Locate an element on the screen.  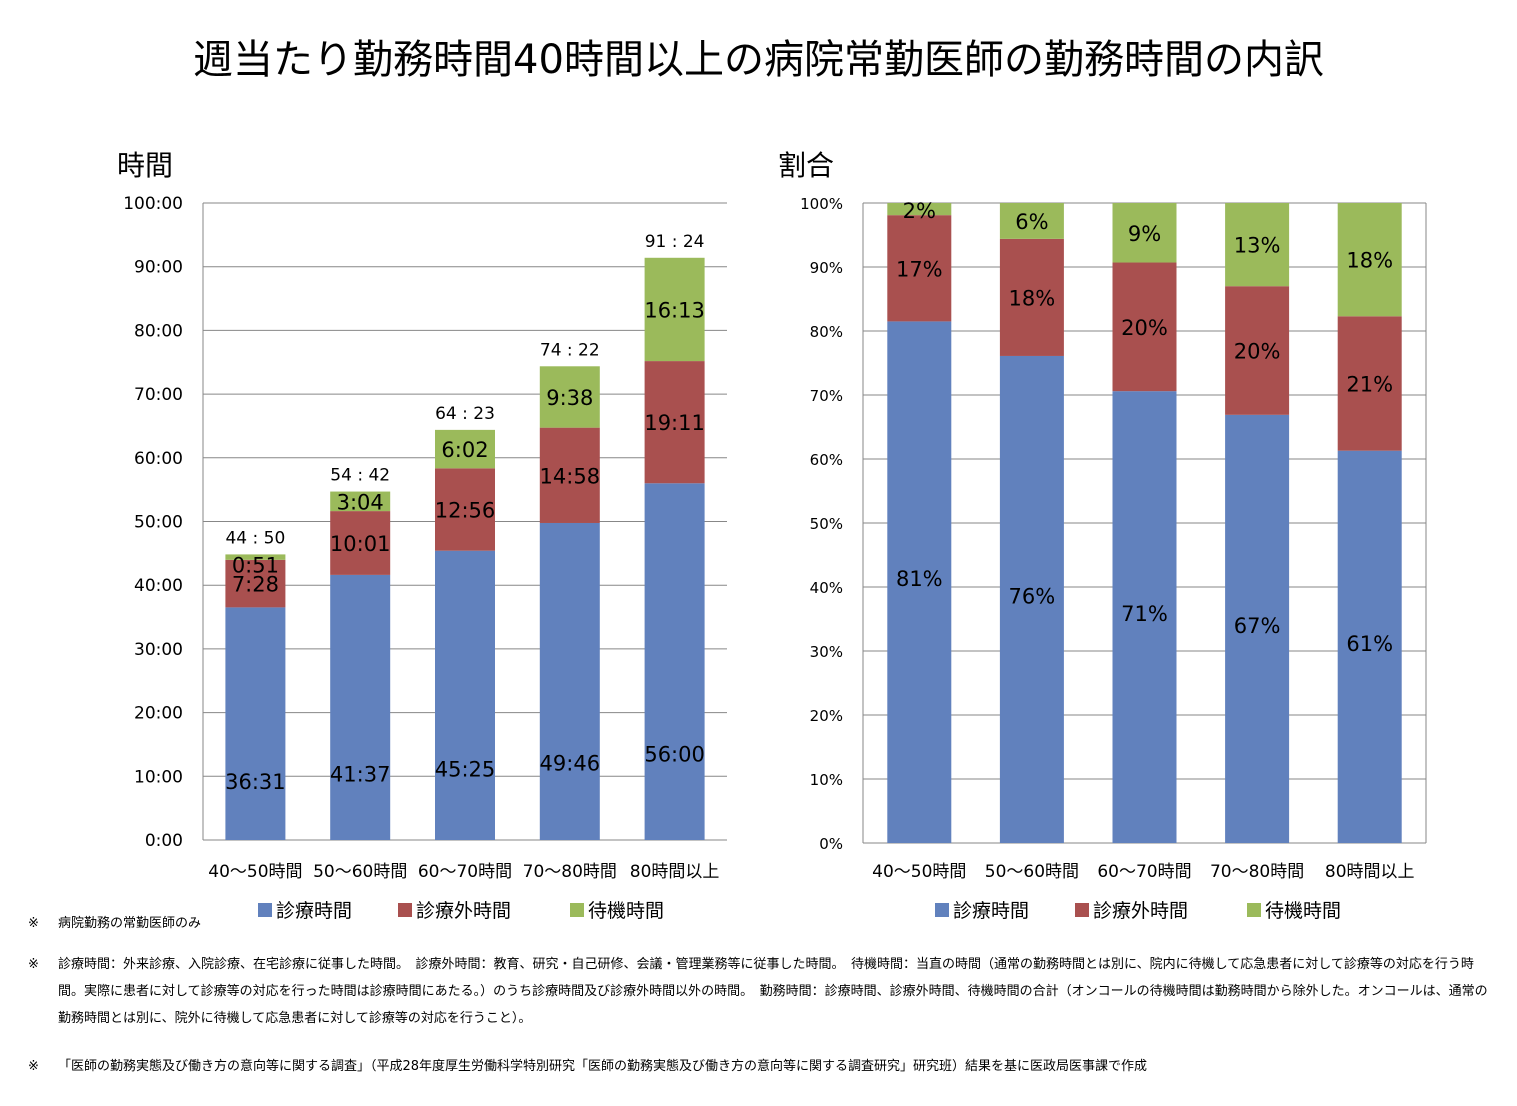
x-tick-label: 80時間以上 is located at coordinates (1370, 872).